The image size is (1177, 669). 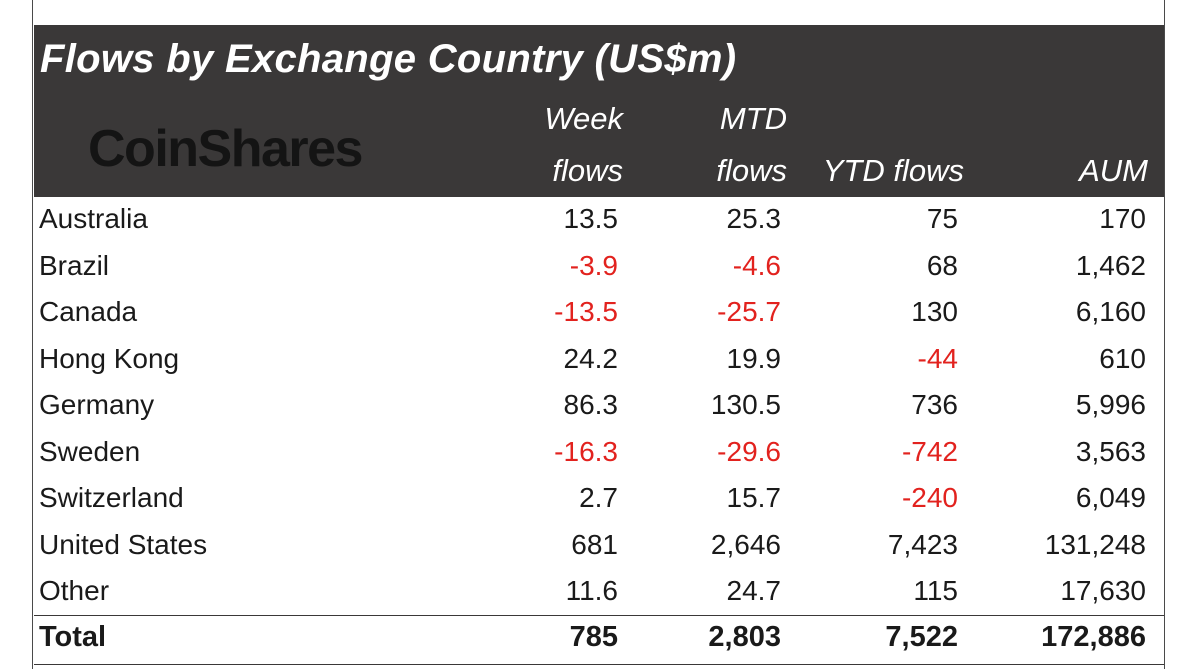 What do you see at coordinates (74, 265) in the screenshot?
I see `row-country-name: Brazil` at bounding box center [74, 265].